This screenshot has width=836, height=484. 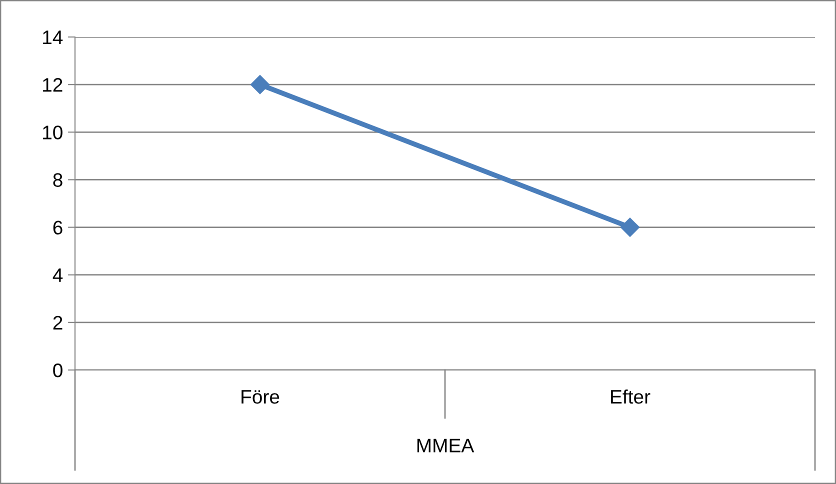 I want to click on y-tick-label: 4, so click(x=57, y=275).